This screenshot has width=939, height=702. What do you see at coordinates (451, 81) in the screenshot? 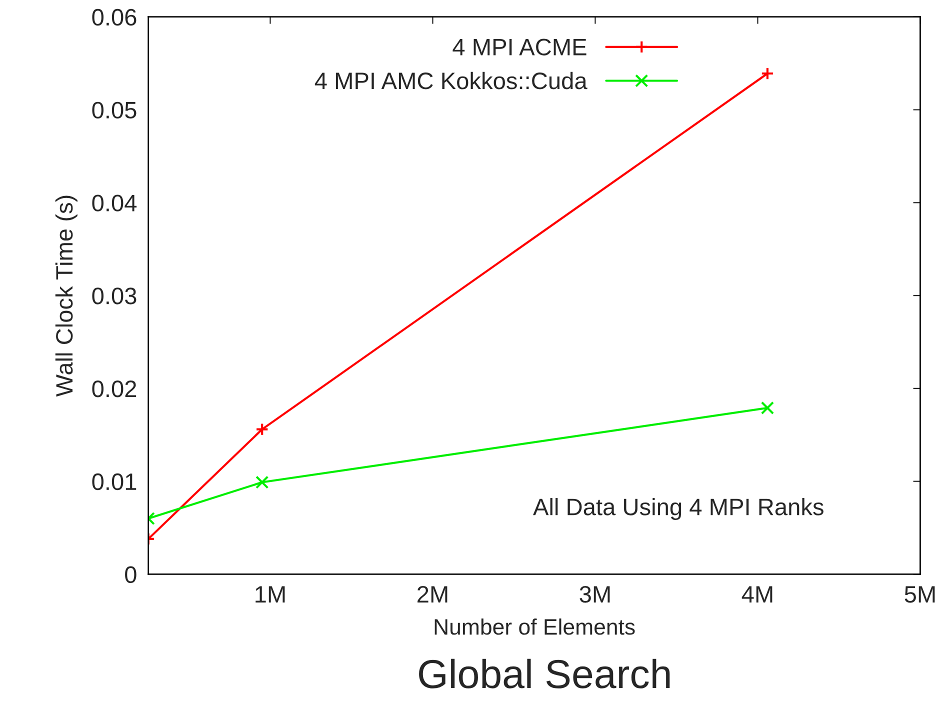
I see `legend-label: 4 MPI AMC Kokkos::Cuda` at bounding box center [451, 81].